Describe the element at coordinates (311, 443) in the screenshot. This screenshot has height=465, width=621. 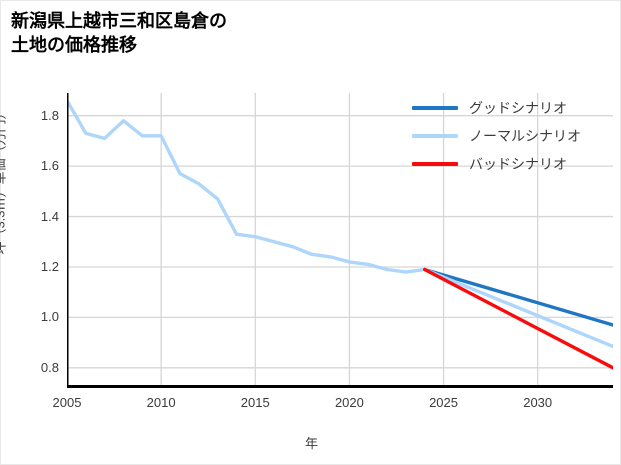
I see `x-axis-label: 年` at that location.